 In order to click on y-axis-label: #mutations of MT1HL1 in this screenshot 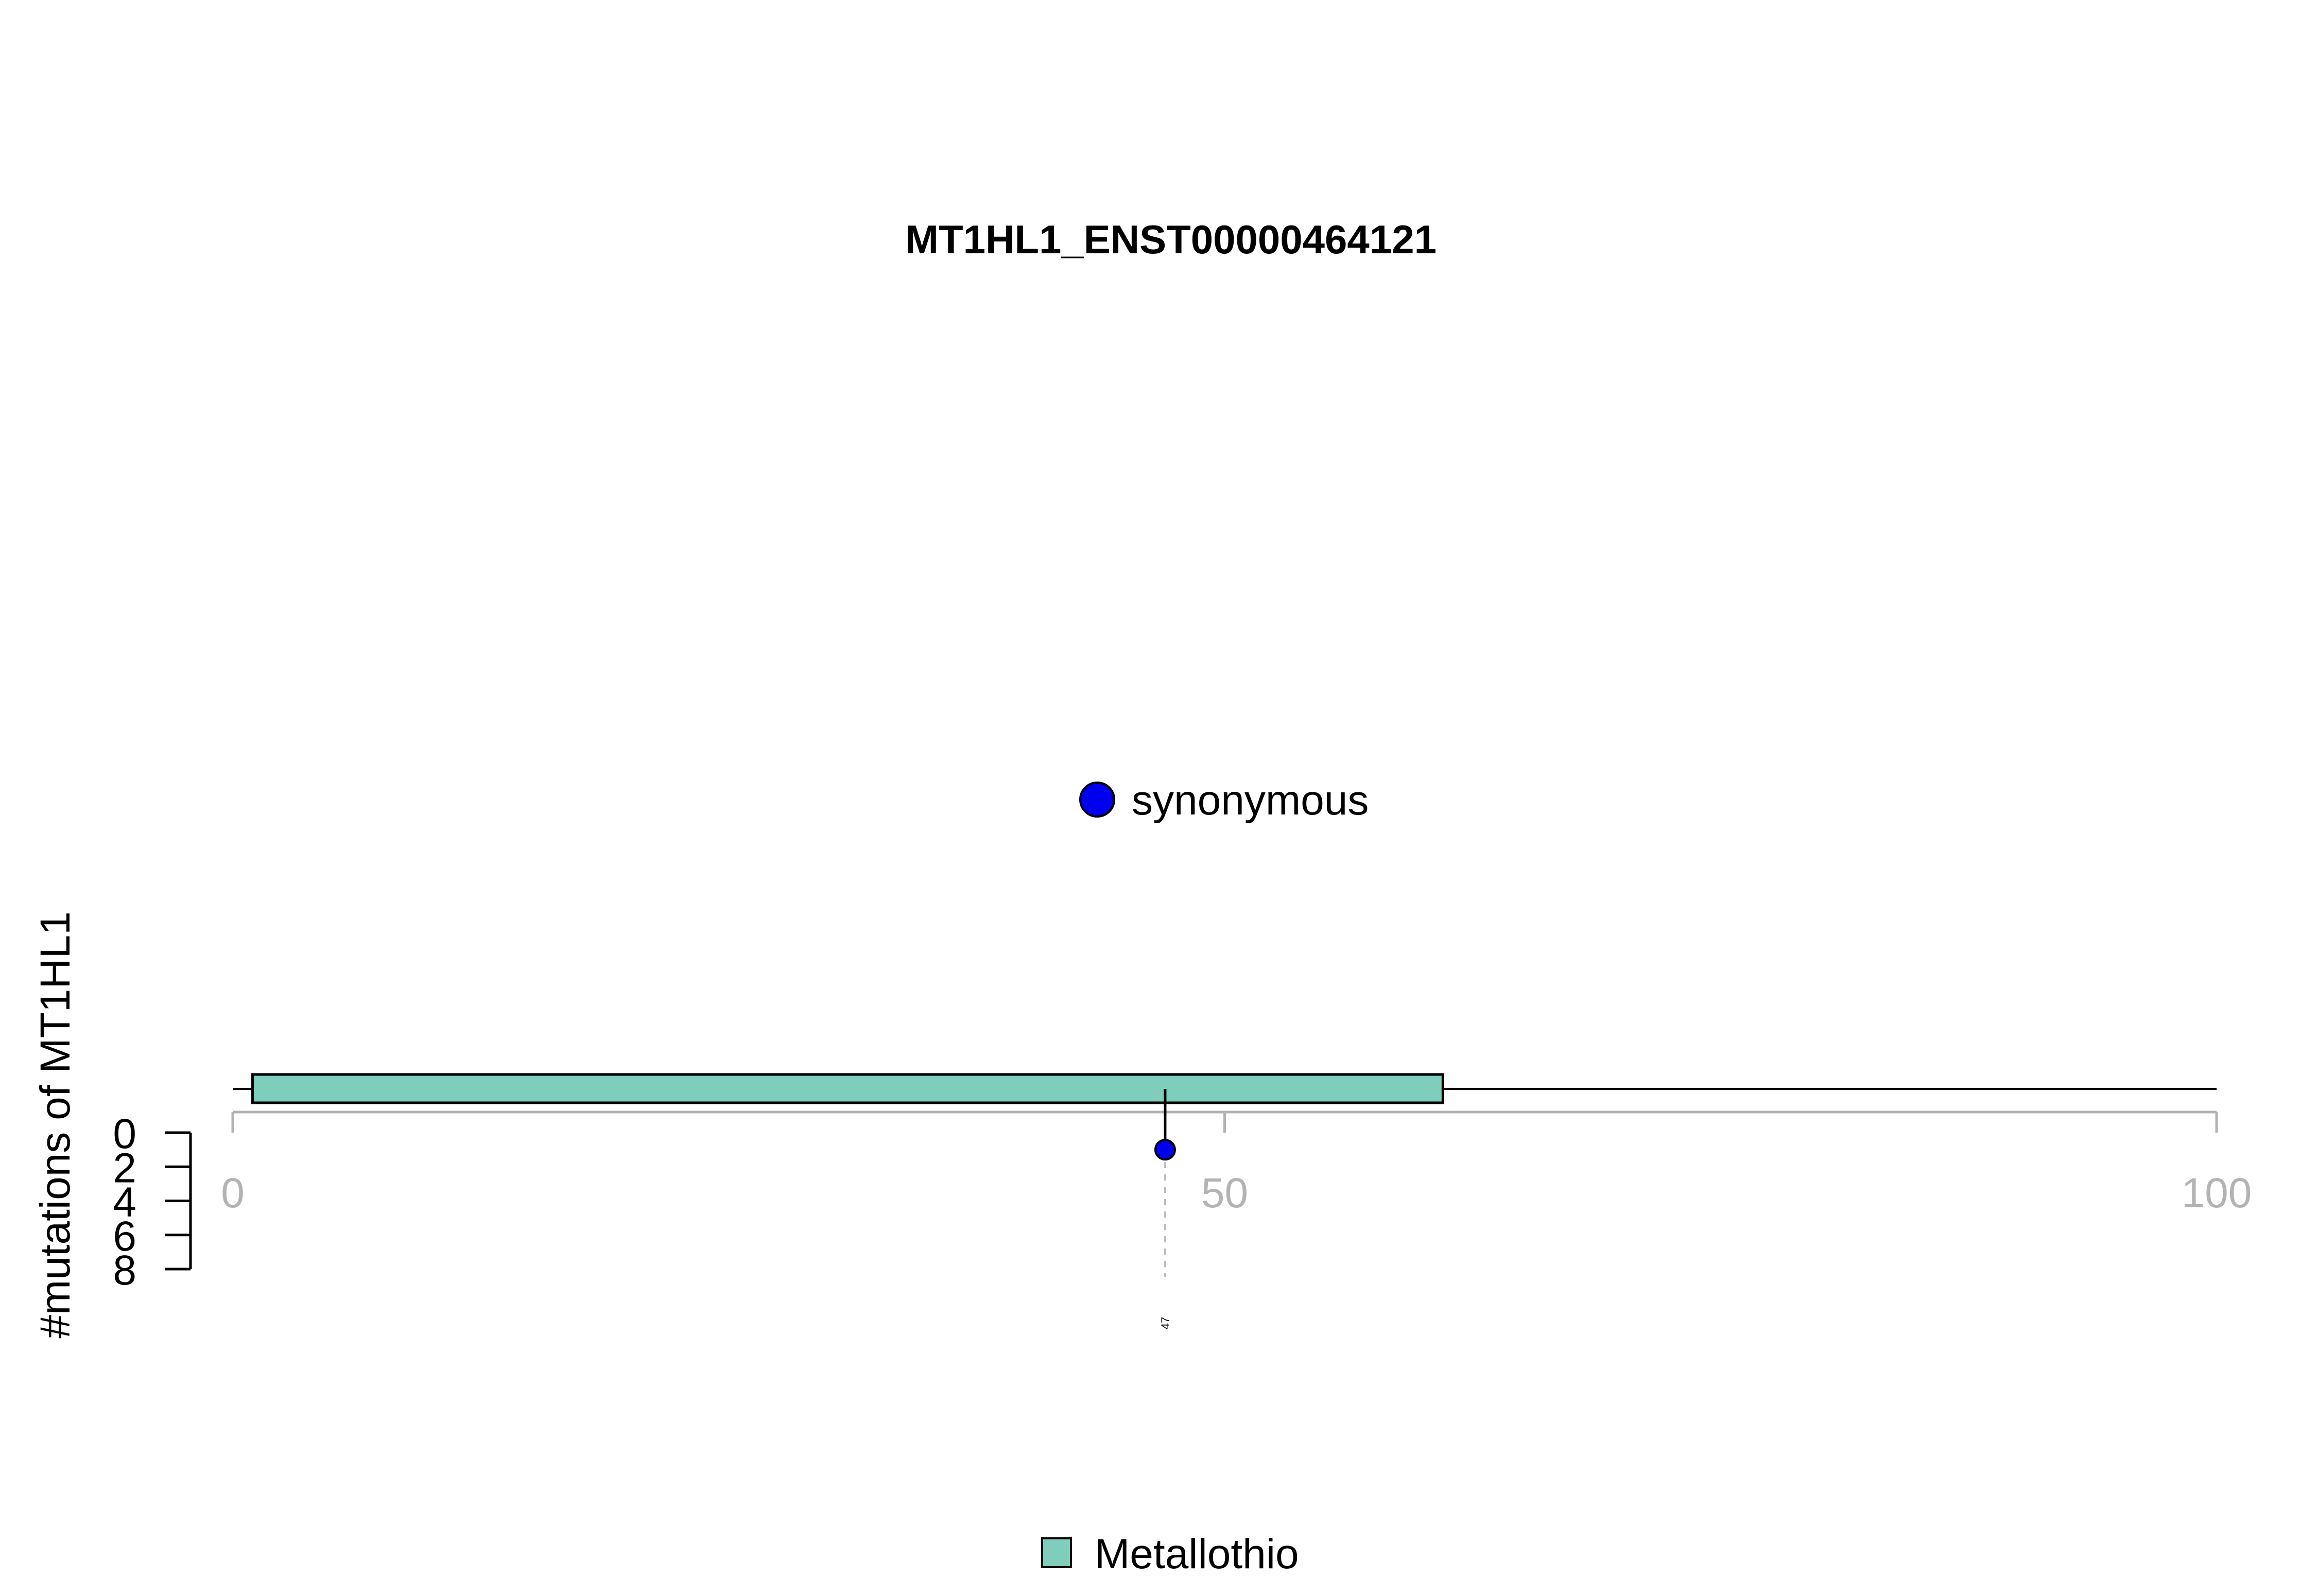, I will do `click(55, 1125)`.